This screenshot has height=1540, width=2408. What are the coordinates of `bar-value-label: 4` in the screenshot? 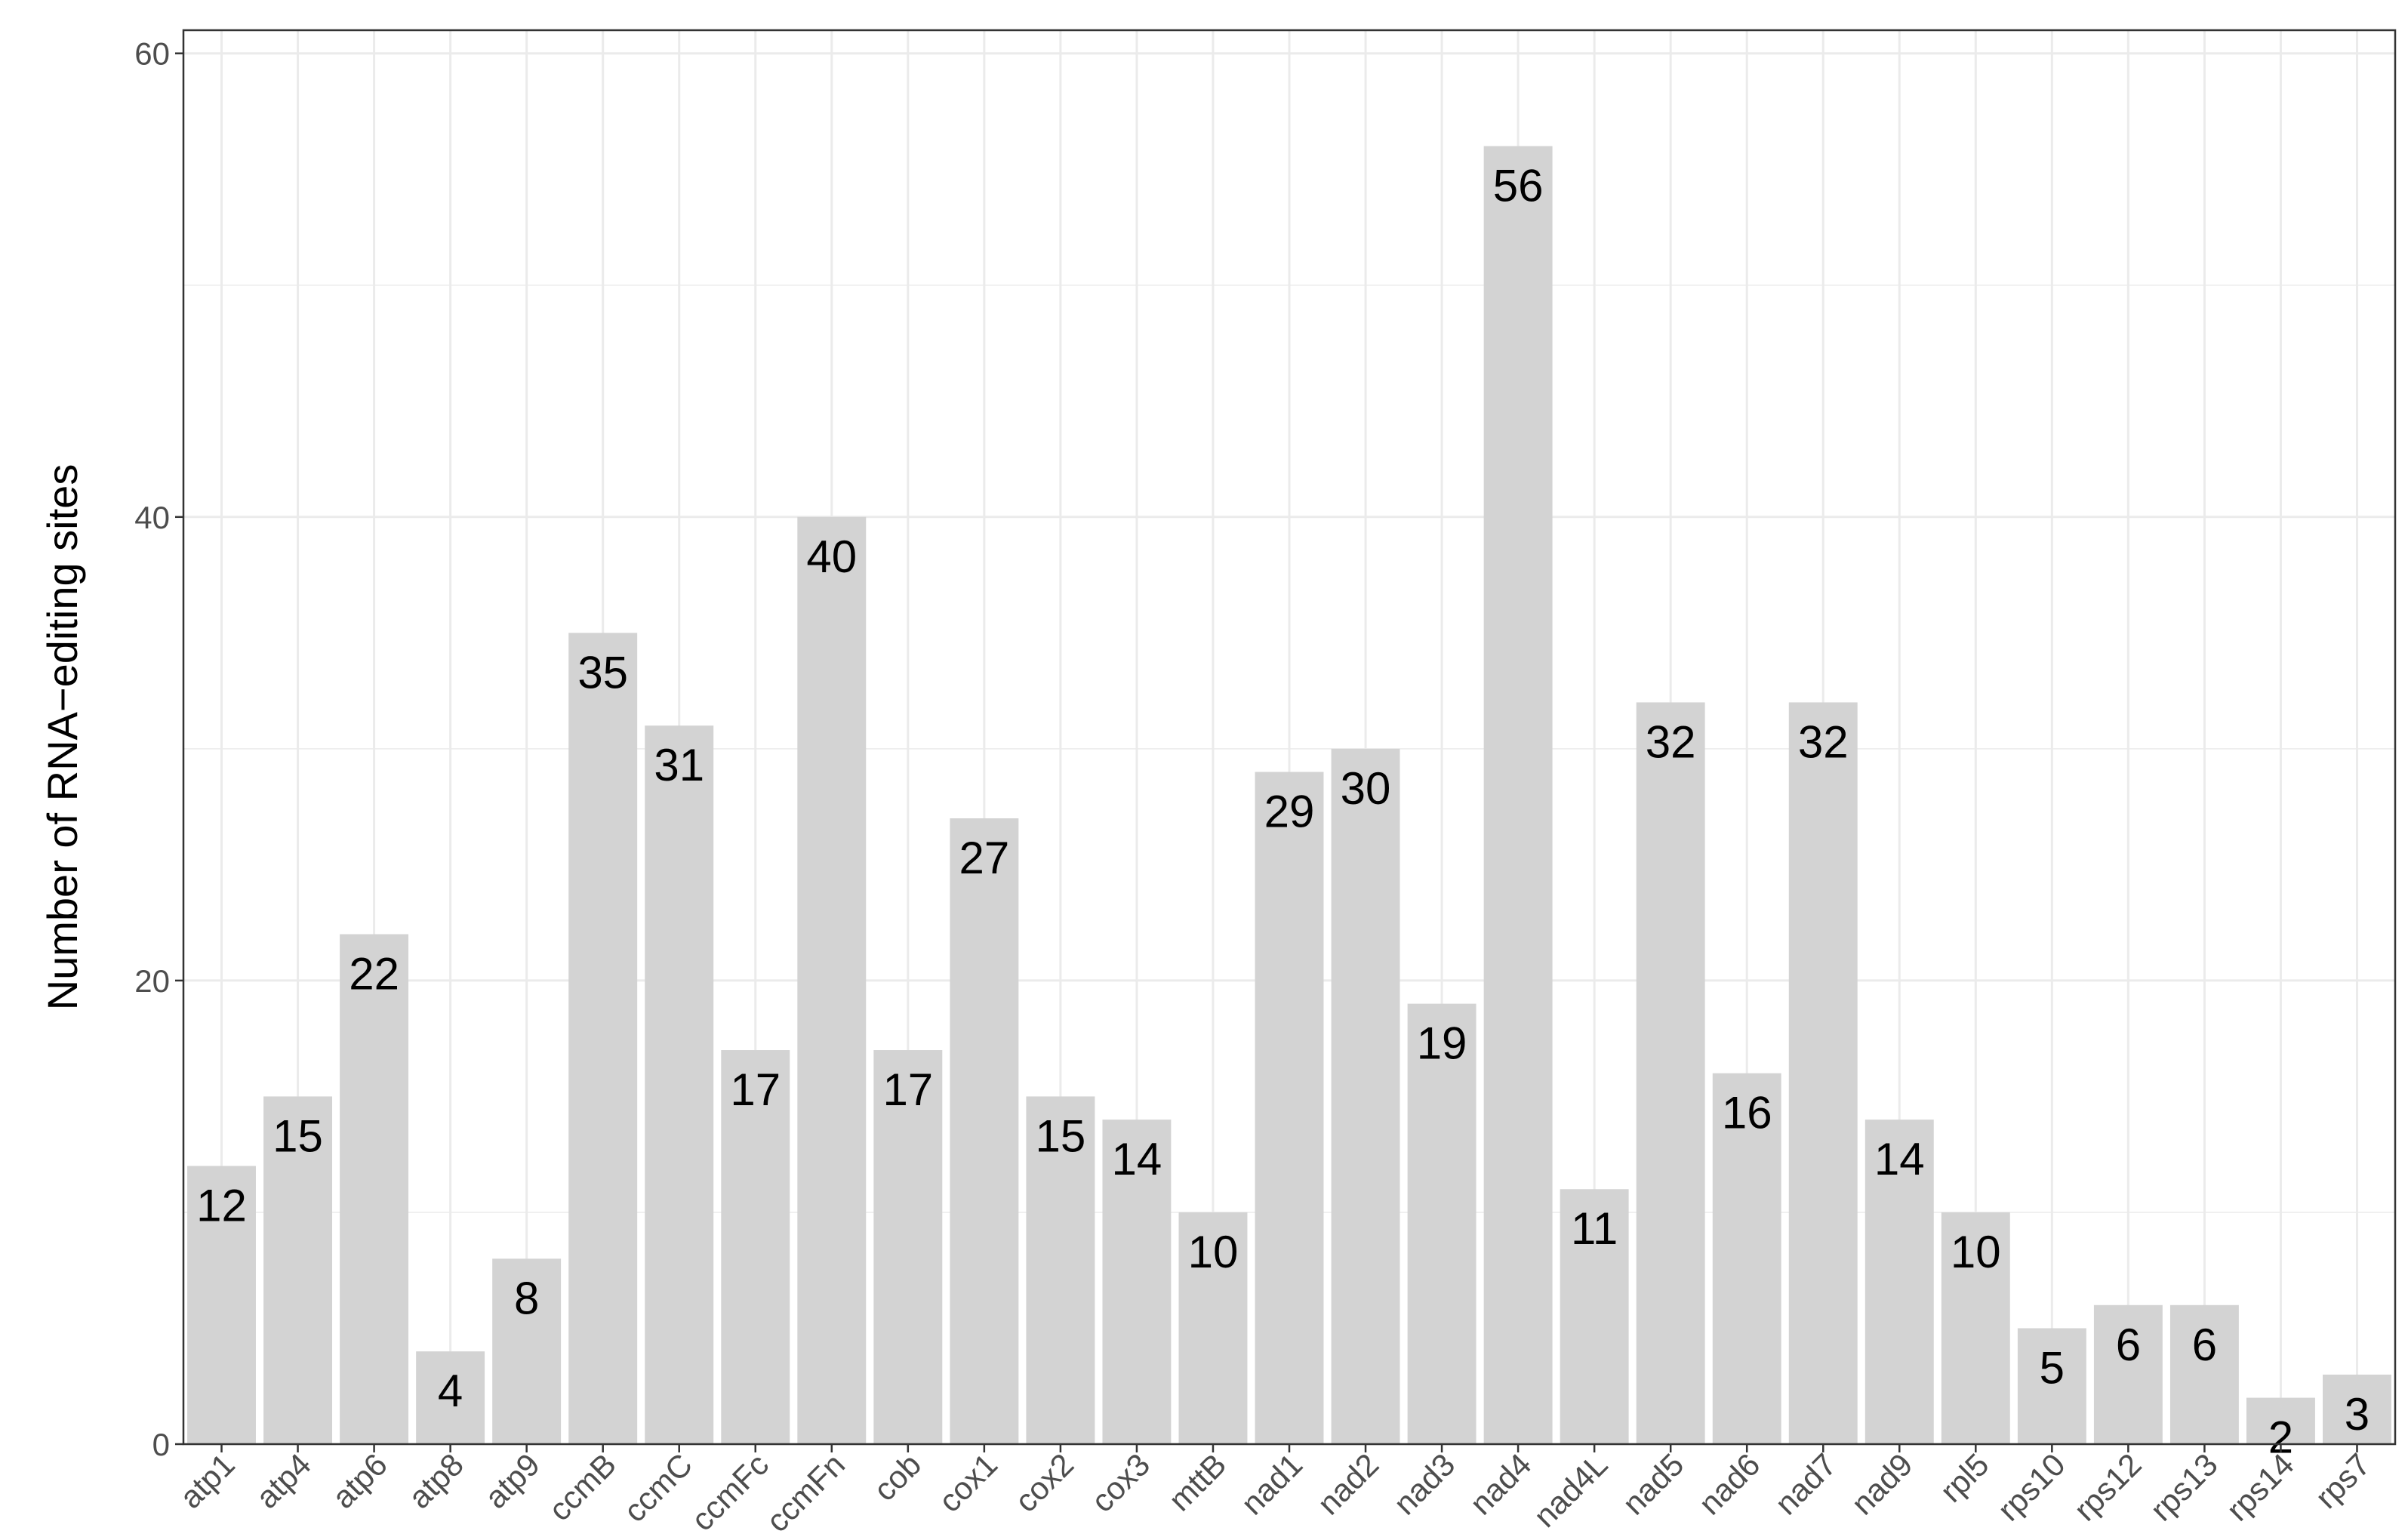 It's located at (450, 1391).